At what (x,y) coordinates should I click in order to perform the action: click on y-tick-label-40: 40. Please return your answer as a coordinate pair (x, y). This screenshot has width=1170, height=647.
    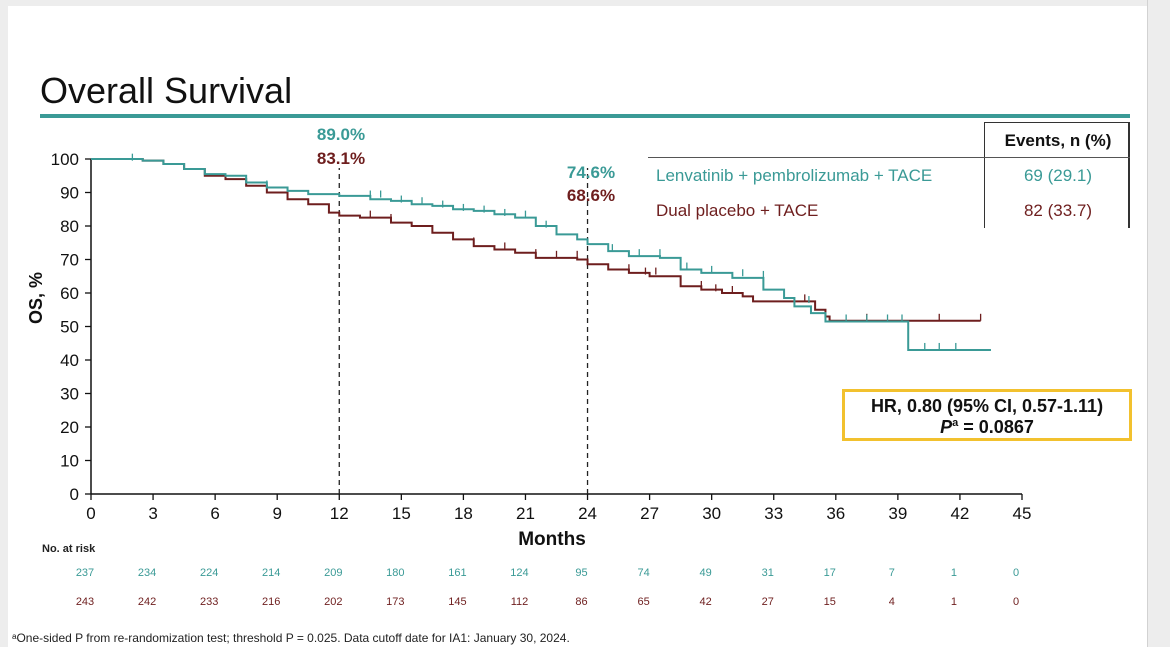
    Looking at the image, I should click on (69, 360).